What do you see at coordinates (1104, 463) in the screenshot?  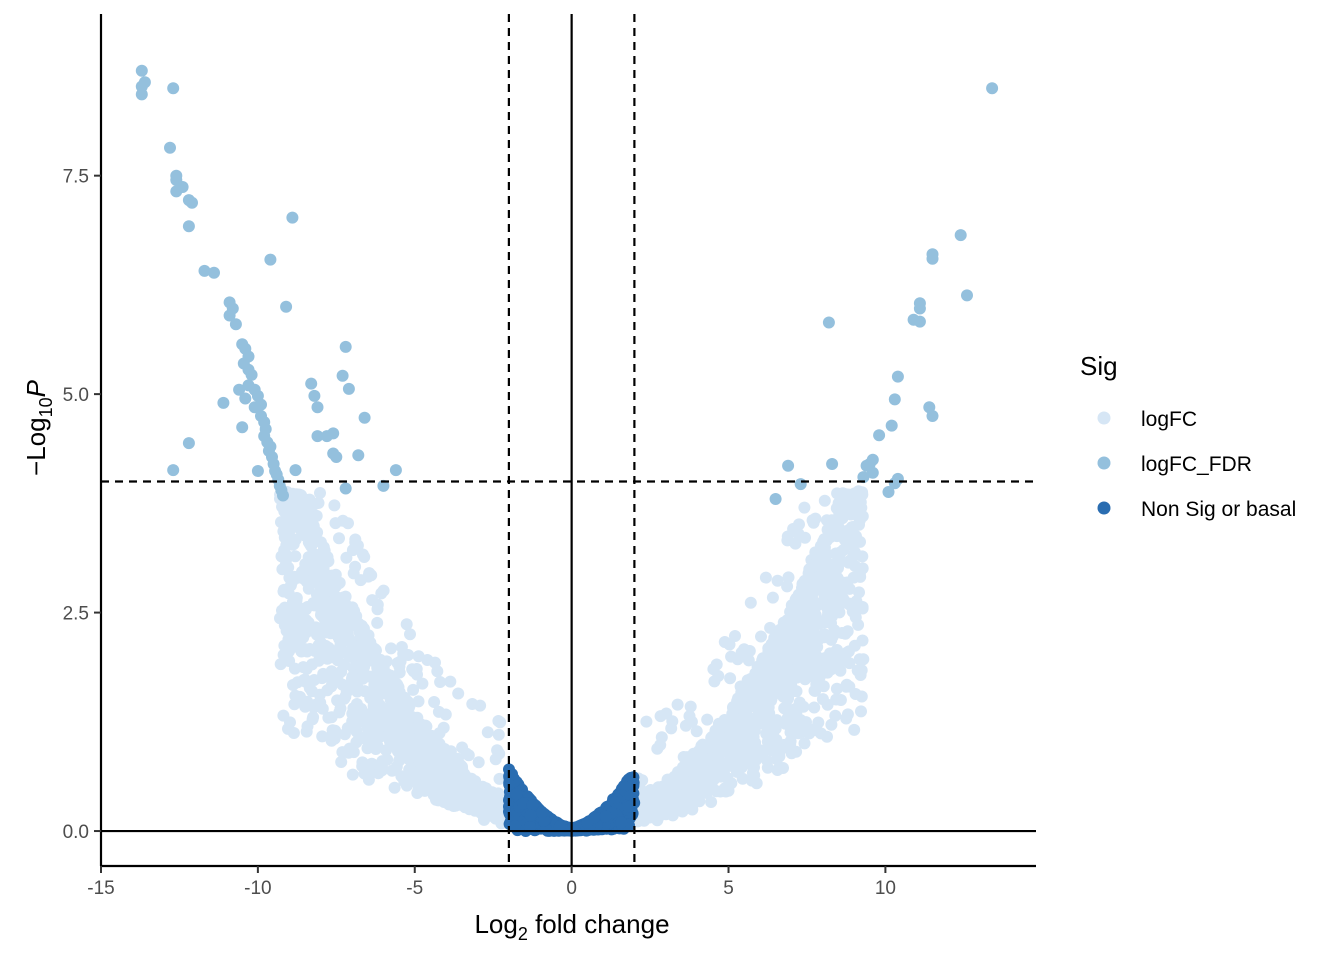 I see `legend-key` at bounding box center [1104, 463].